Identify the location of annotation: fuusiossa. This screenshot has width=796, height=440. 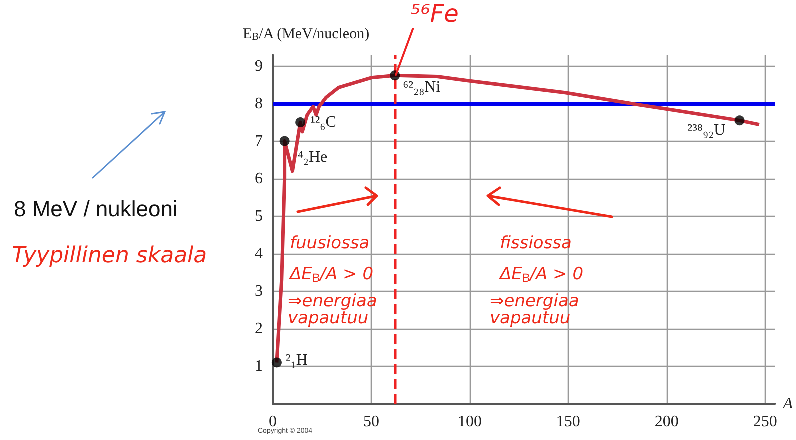
(330, 244).